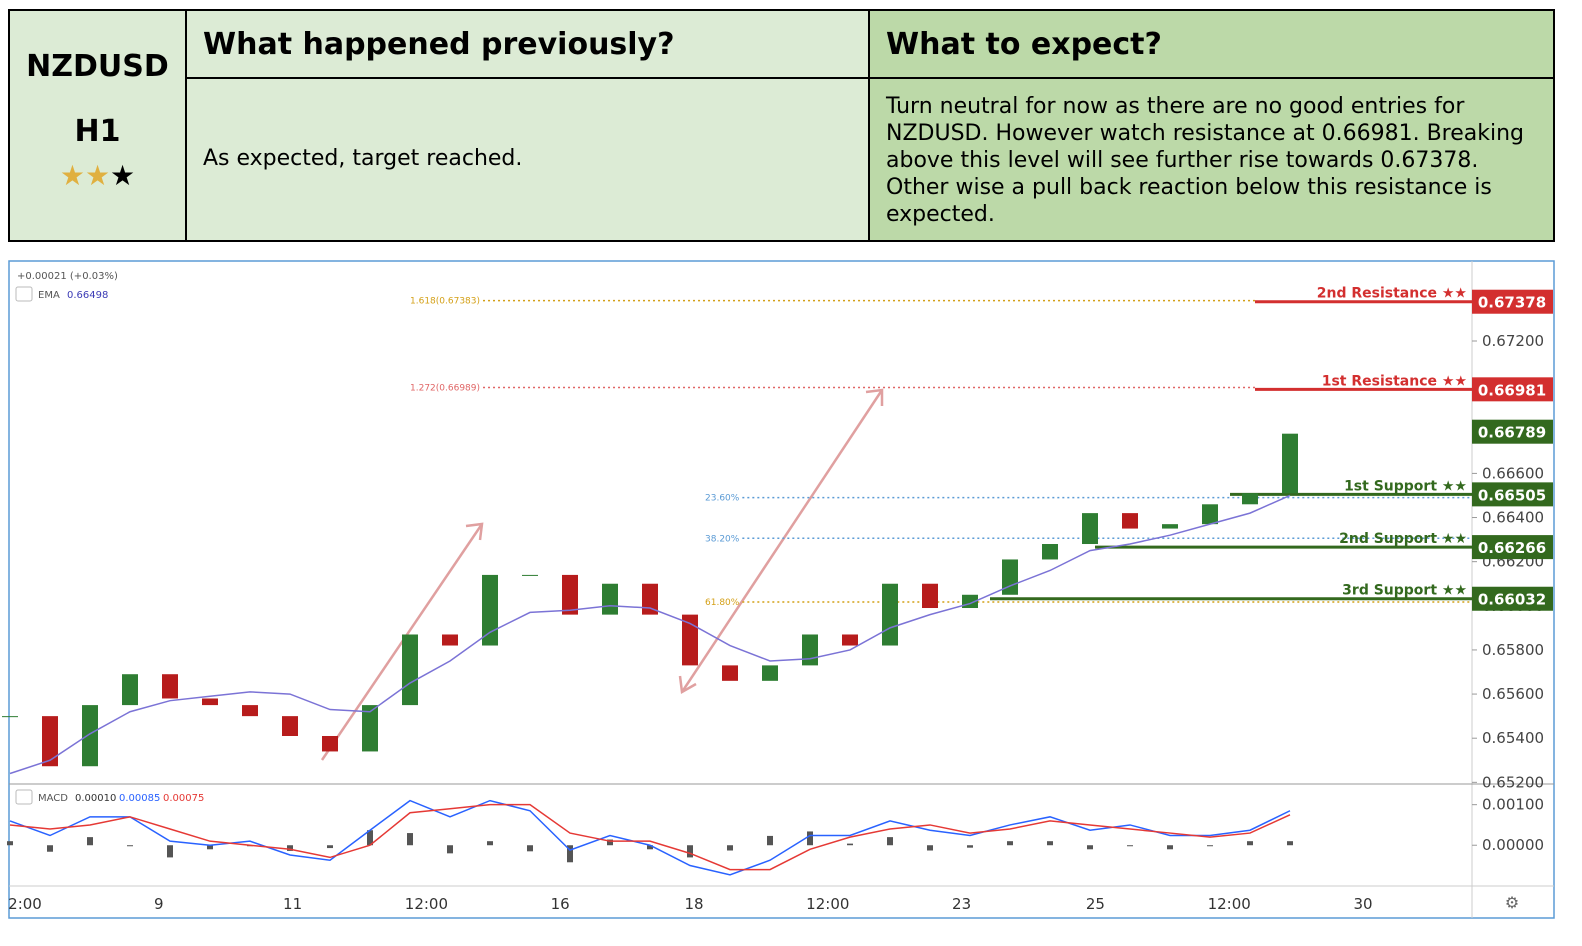 Image resolution: width=1582 pixels, height=946 pixels. I want to click on macd-line, so click(650, 837).